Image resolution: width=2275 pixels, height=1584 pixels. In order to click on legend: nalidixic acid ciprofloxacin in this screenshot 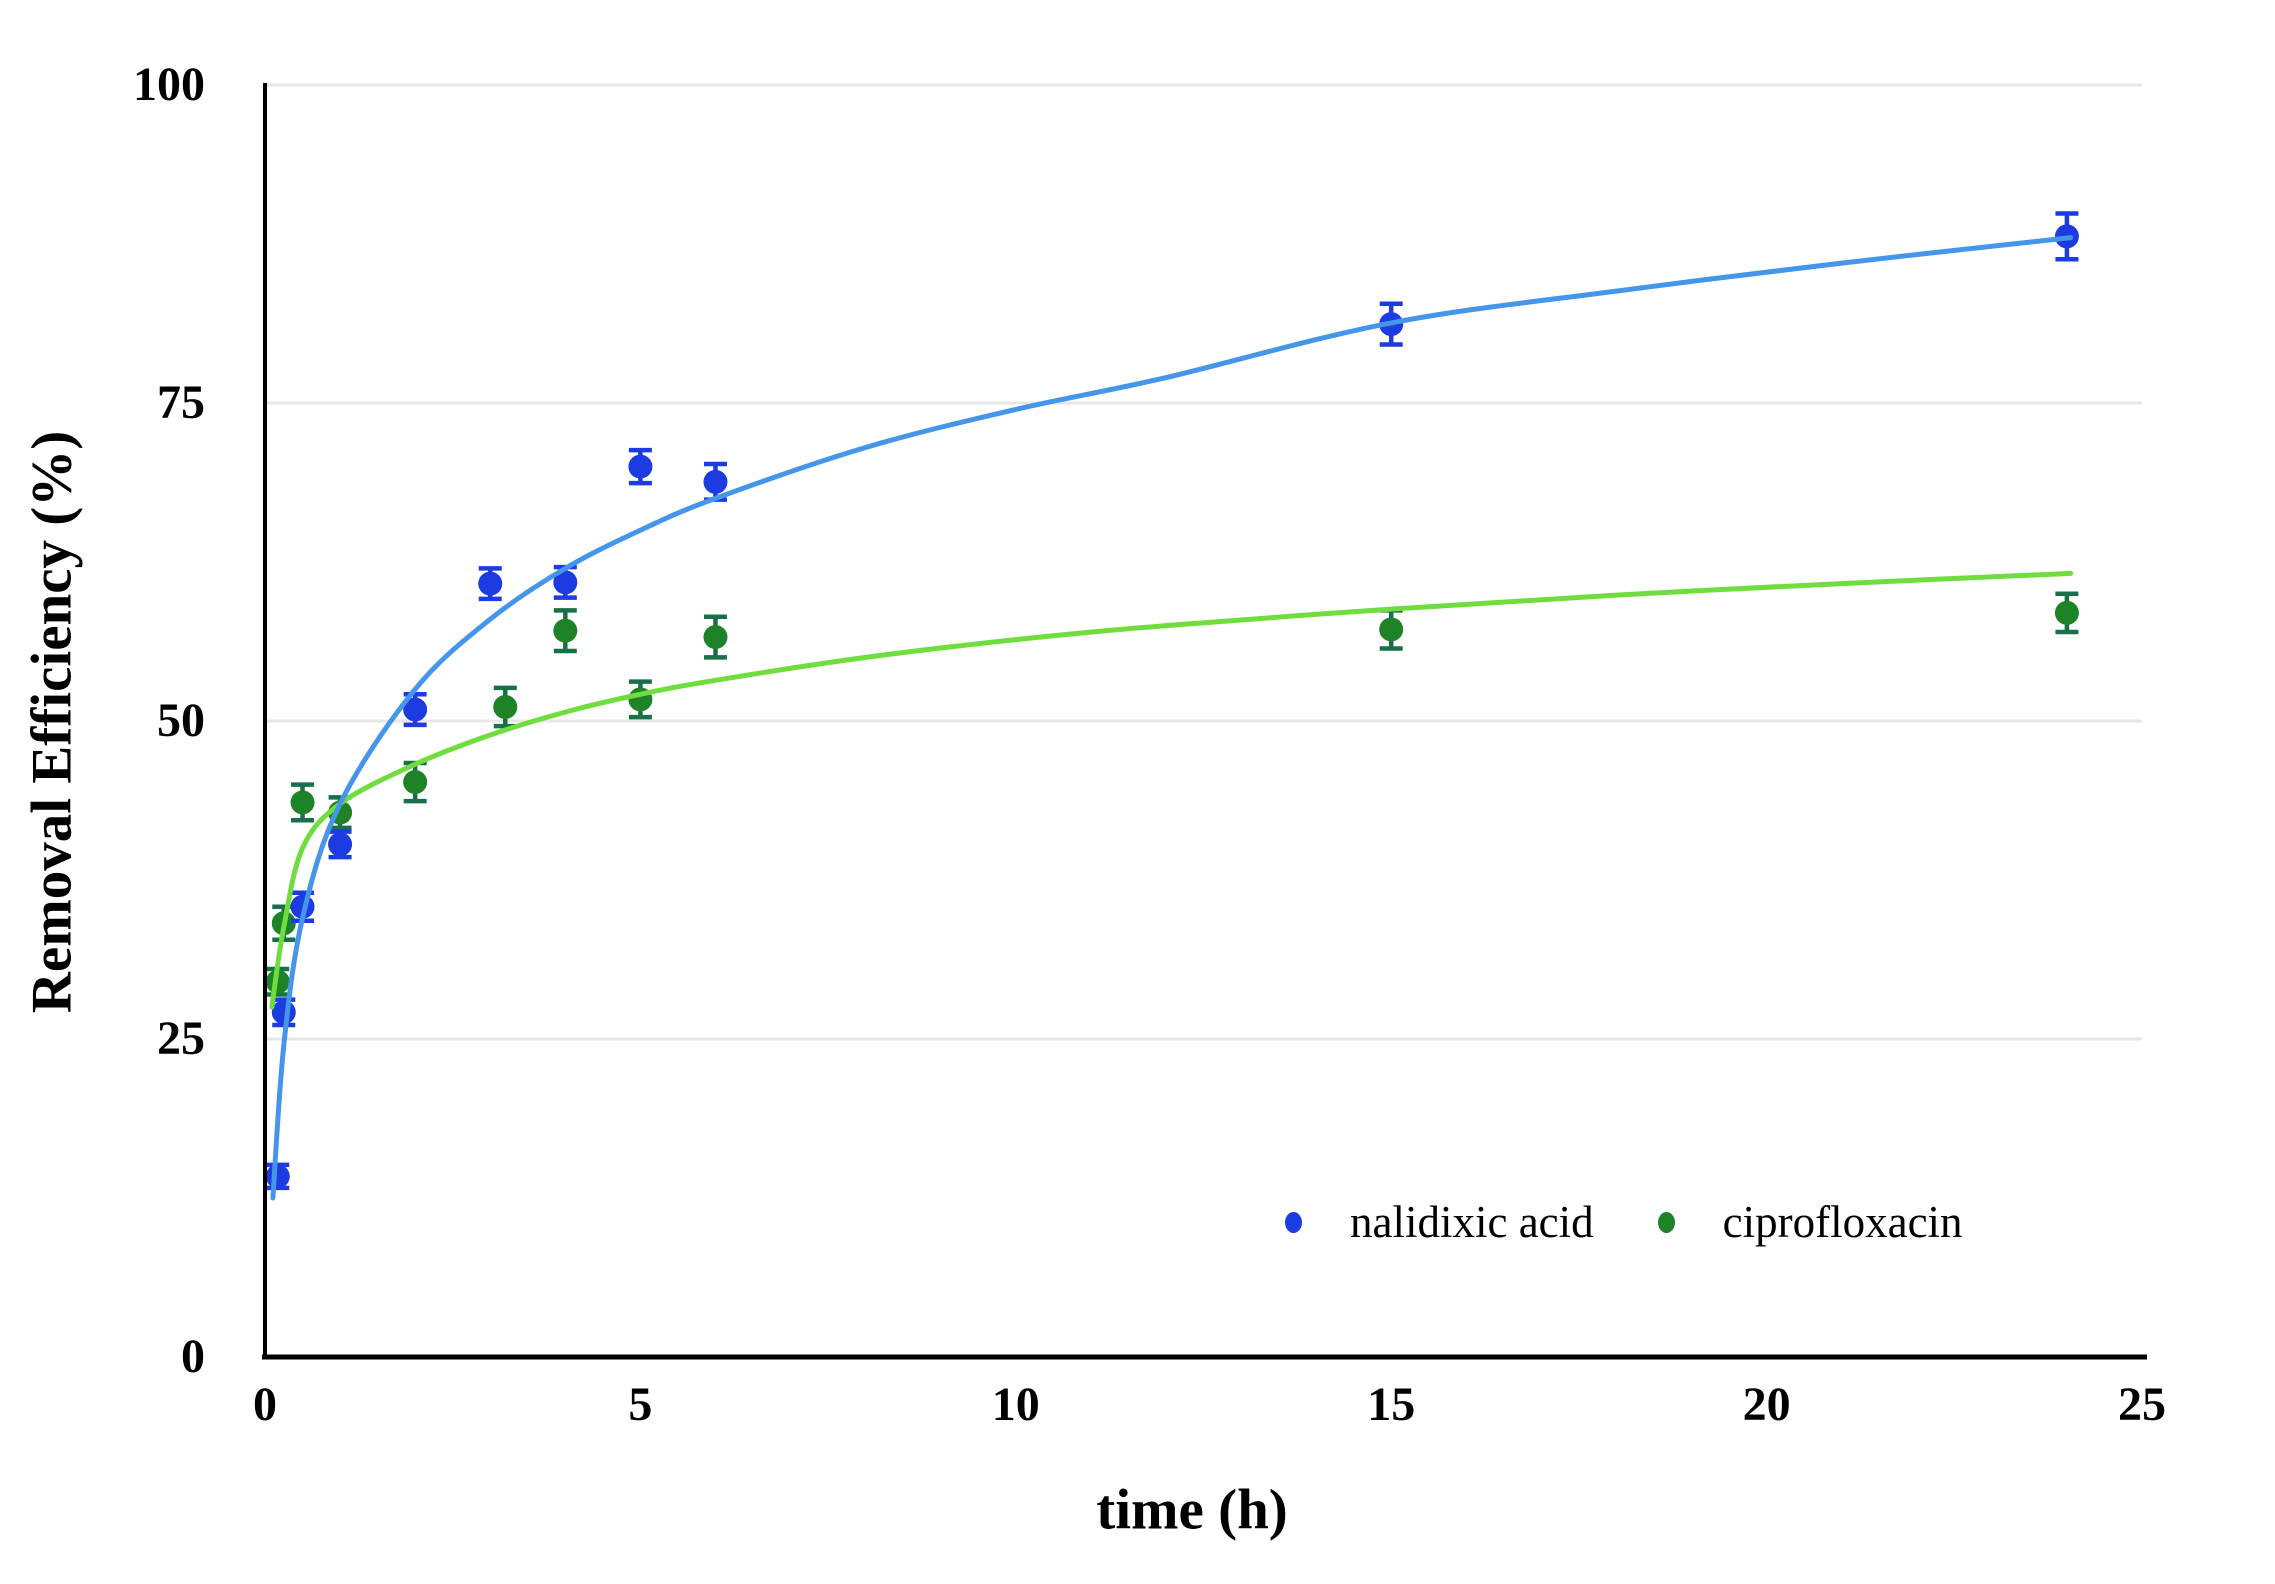, I will do `click(1624, 1222)`.